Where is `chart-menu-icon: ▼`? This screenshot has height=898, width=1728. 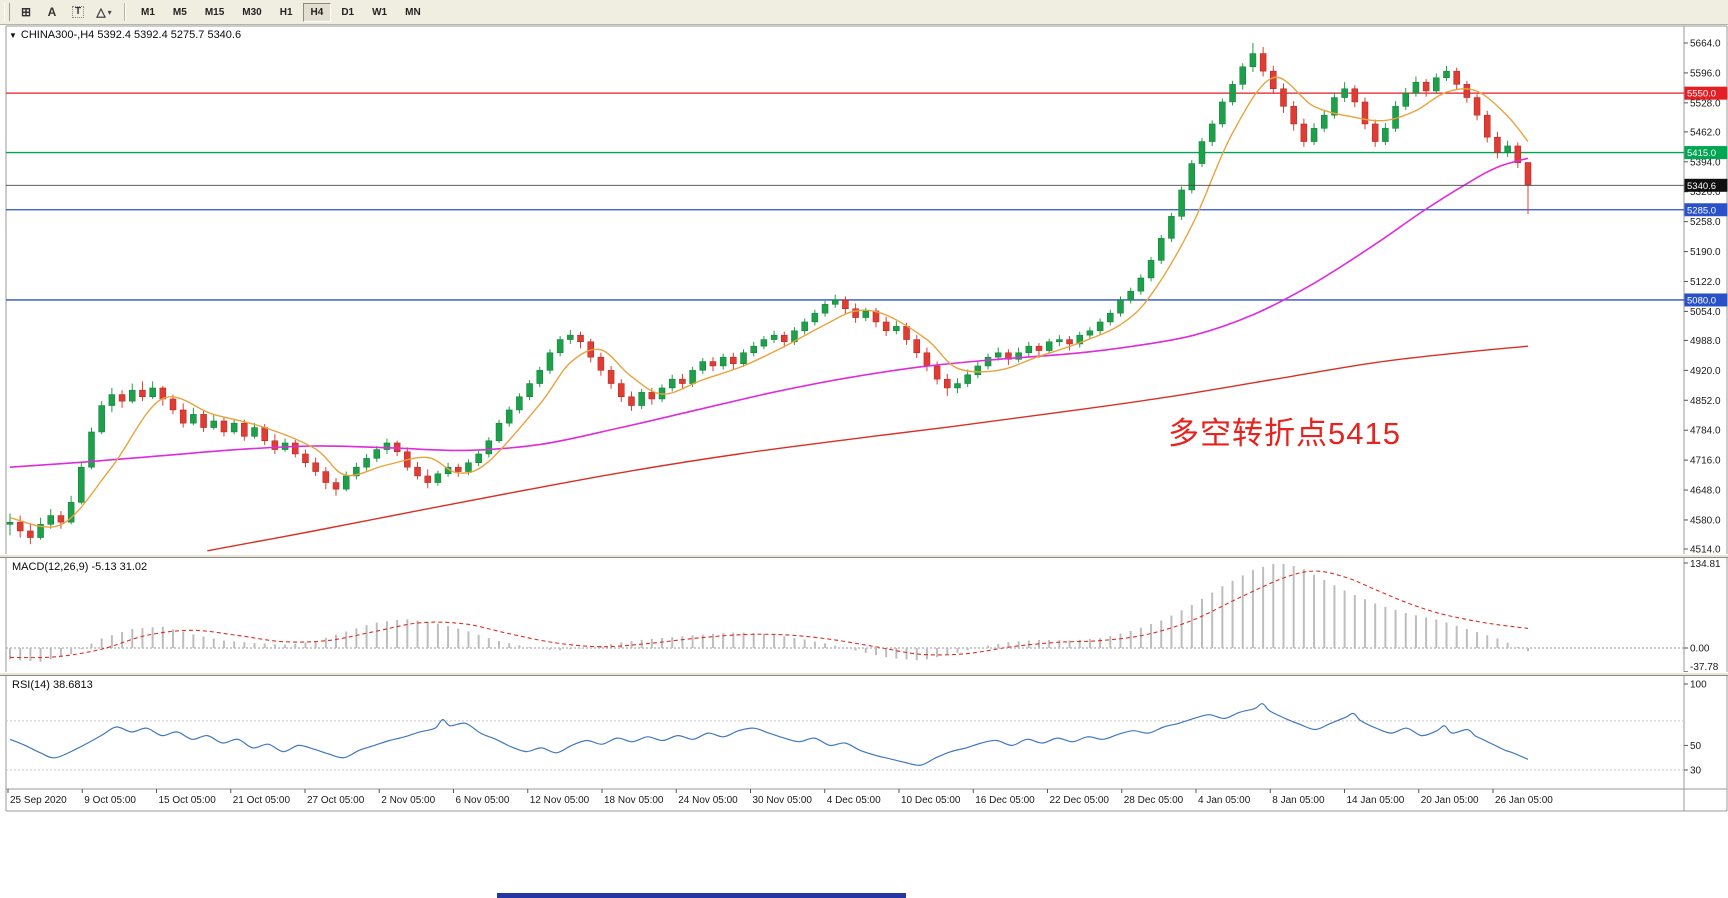
chart-menu-icon: ▼ is located at coordinates (13, 35).